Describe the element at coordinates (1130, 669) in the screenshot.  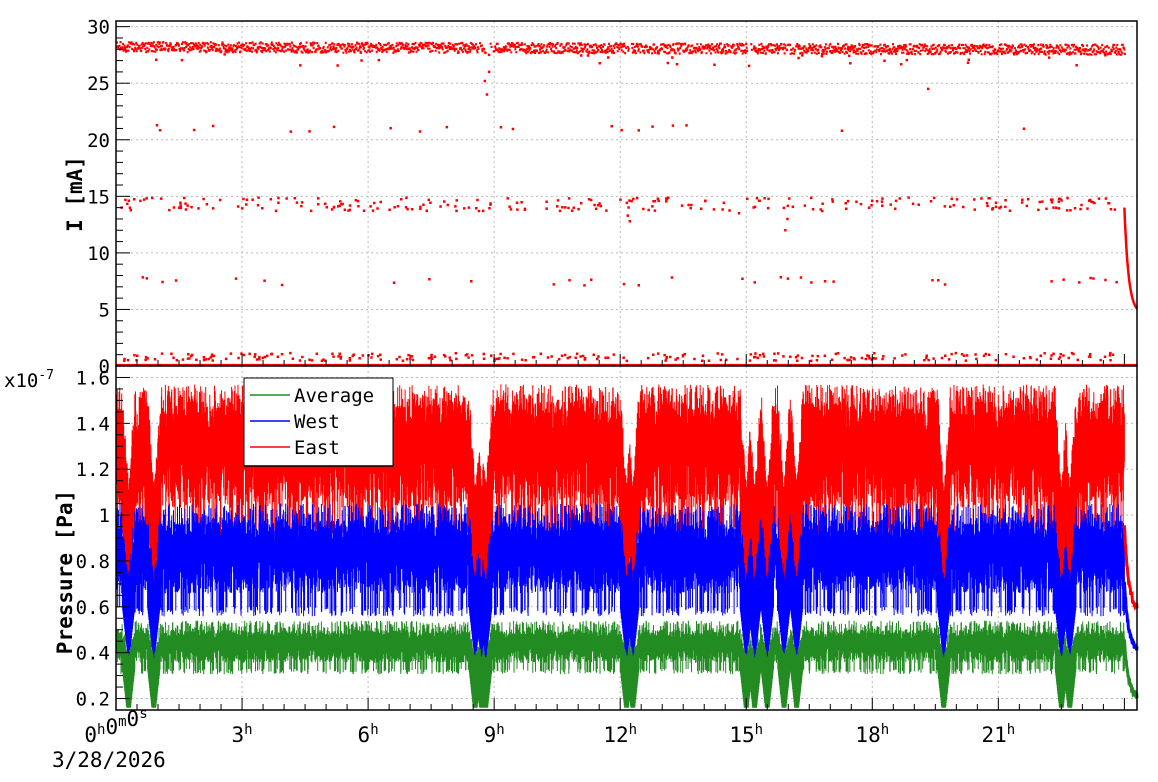
I see `average-end-decay` at that location.